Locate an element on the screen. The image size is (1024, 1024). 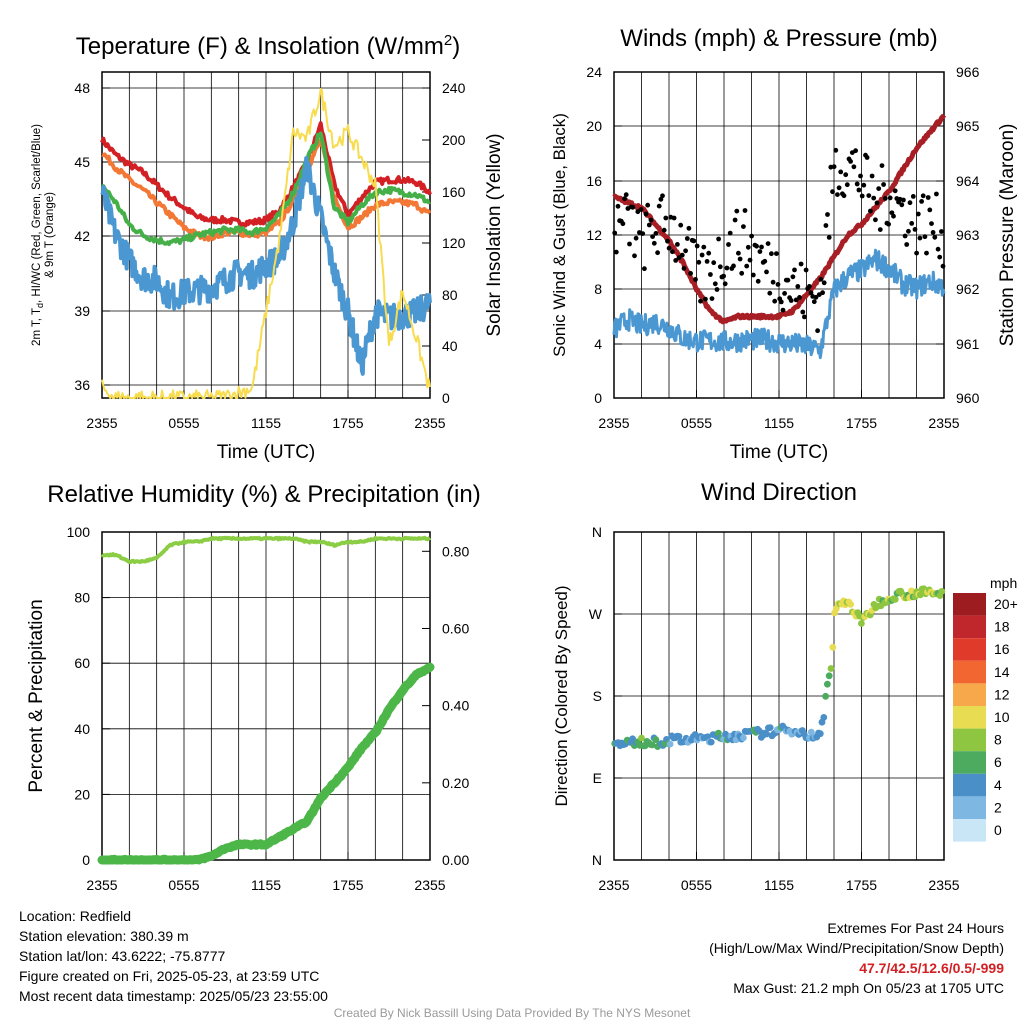
y-tick-label: 8 is located at coordinates (598, 289).